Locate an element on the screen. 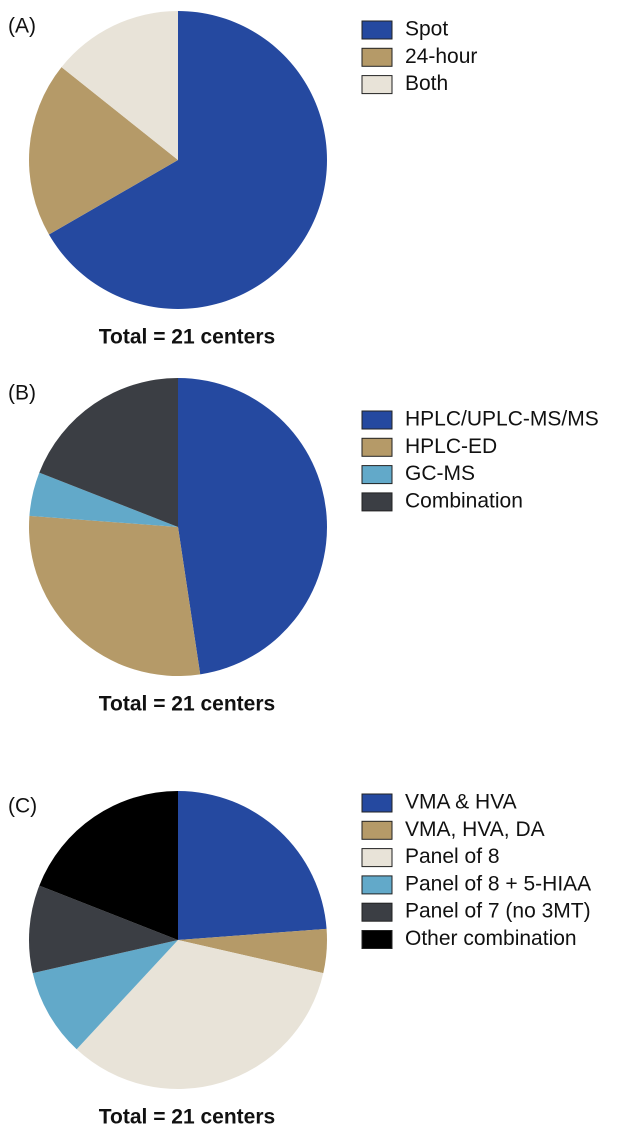 This screenshot has width=633, height=1126. legend-label: VMA & HVA is located at coordinates (461, 802).